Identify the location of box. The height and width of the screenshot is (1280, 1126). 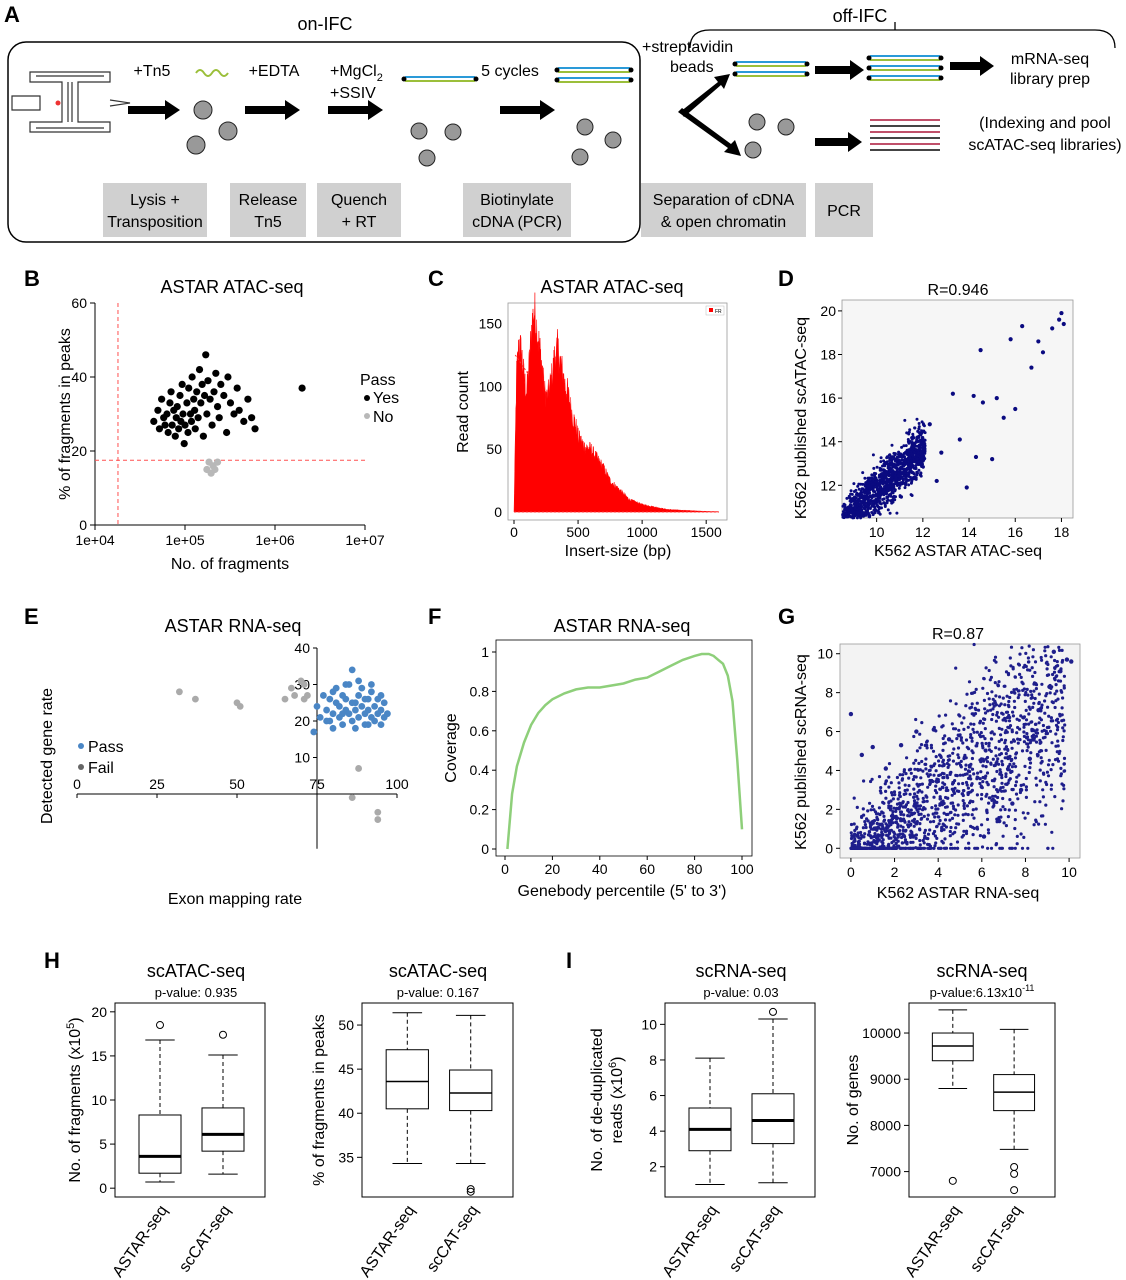
(407, 1079).